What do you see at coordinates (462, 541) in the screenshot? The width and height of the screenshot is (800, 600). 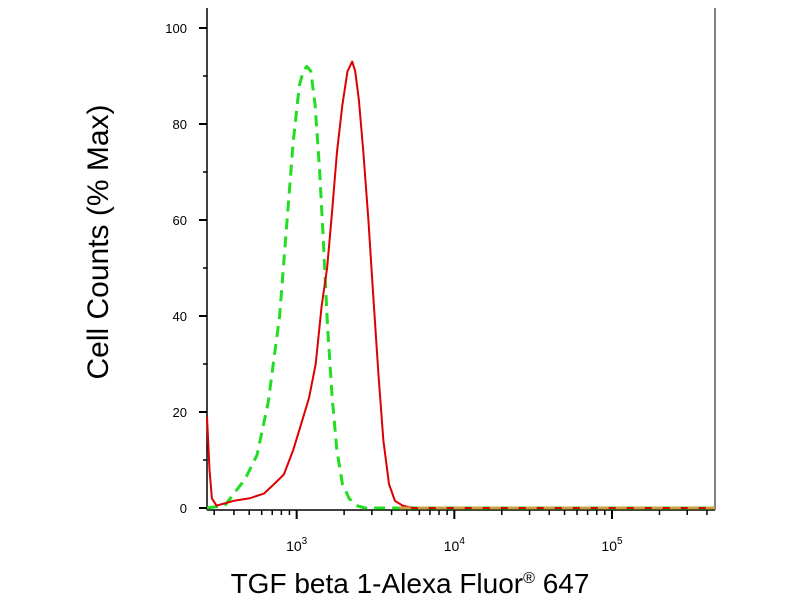 I see `x-tick-exponent: 4` at bounding box center [462, 541].